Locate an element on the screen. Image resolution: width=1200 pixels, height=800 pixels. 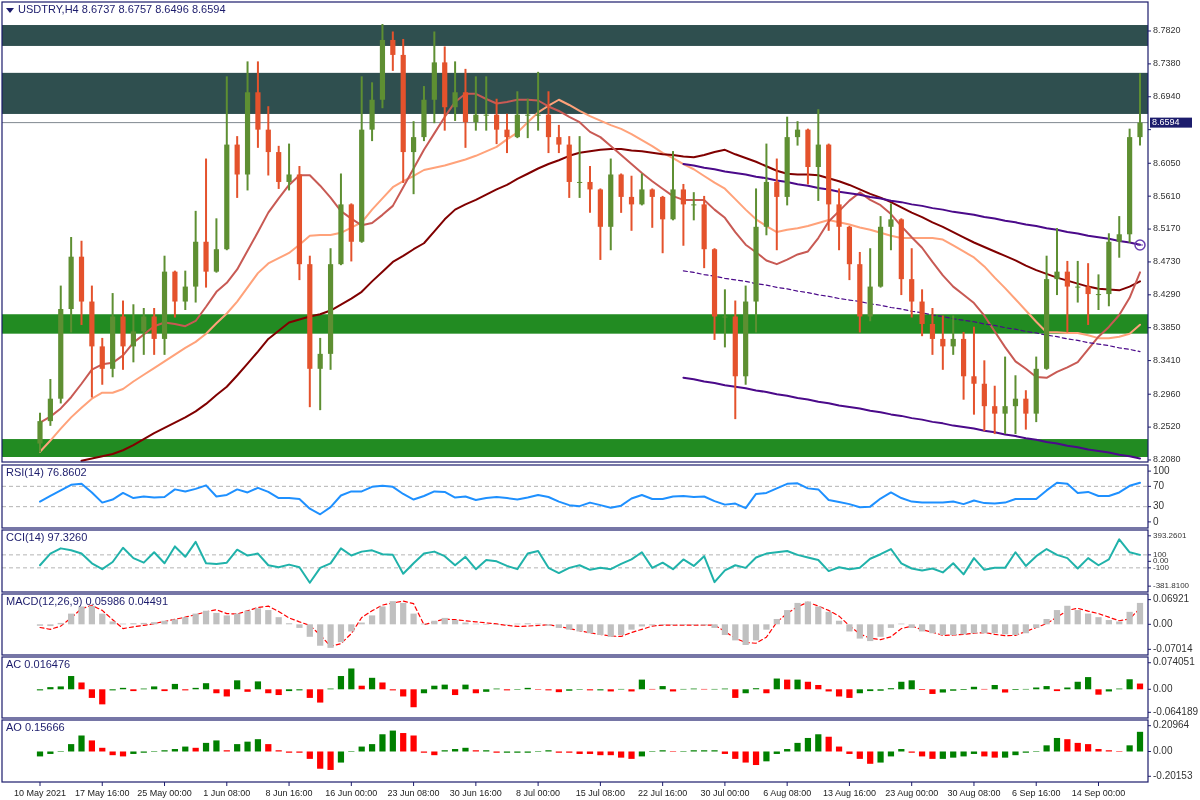
y-tick-label: 8.3410 is located at coordinates (1167, 359).